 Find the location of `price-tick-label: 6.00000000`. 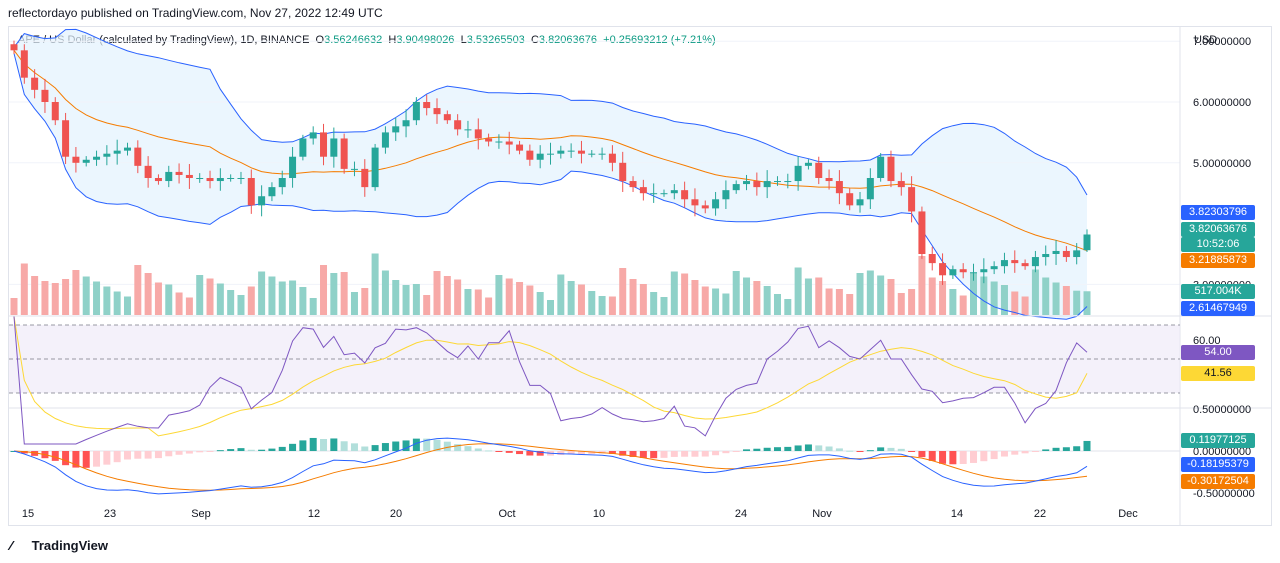

price-tick-label: 6.00000000 is located at coordinates (1222, 103).